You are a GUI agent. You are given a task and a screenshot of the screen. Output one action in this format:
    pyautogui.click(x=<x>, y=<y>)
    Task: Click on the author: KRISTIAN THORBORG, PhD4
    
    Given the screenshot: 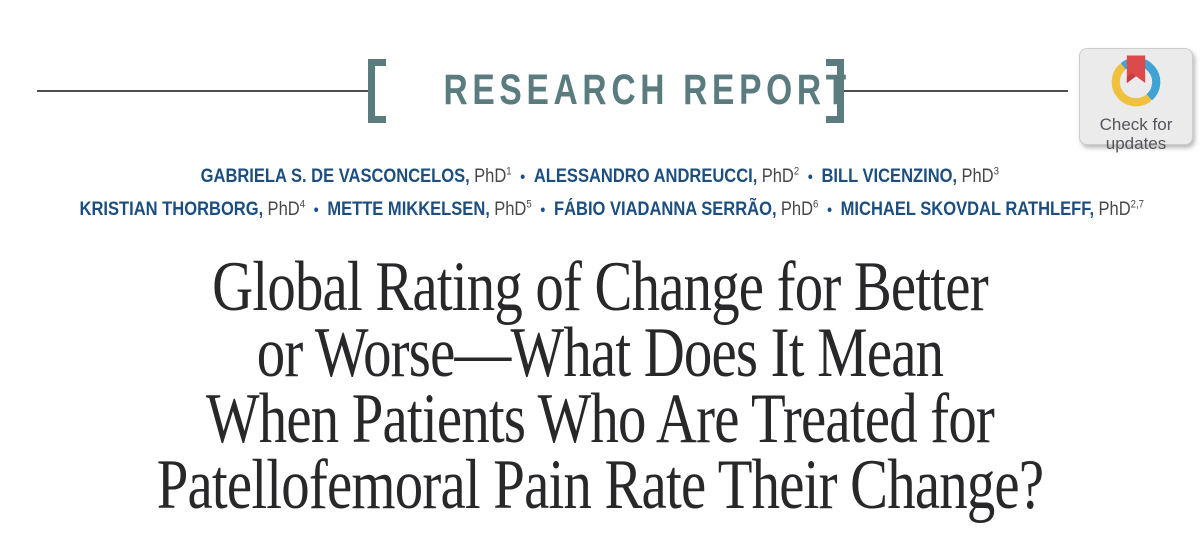 What is the action you would take?
    pyautogui.click(x=192, y=209)
    